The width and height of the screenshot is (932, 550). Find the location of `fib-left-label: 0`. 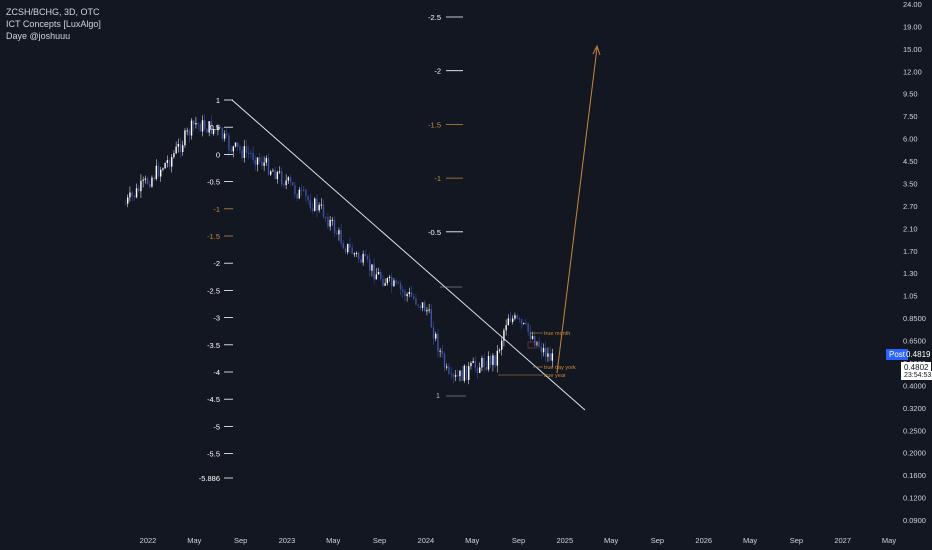

fib-left-label: 0 is located at coordinates (218, 154).